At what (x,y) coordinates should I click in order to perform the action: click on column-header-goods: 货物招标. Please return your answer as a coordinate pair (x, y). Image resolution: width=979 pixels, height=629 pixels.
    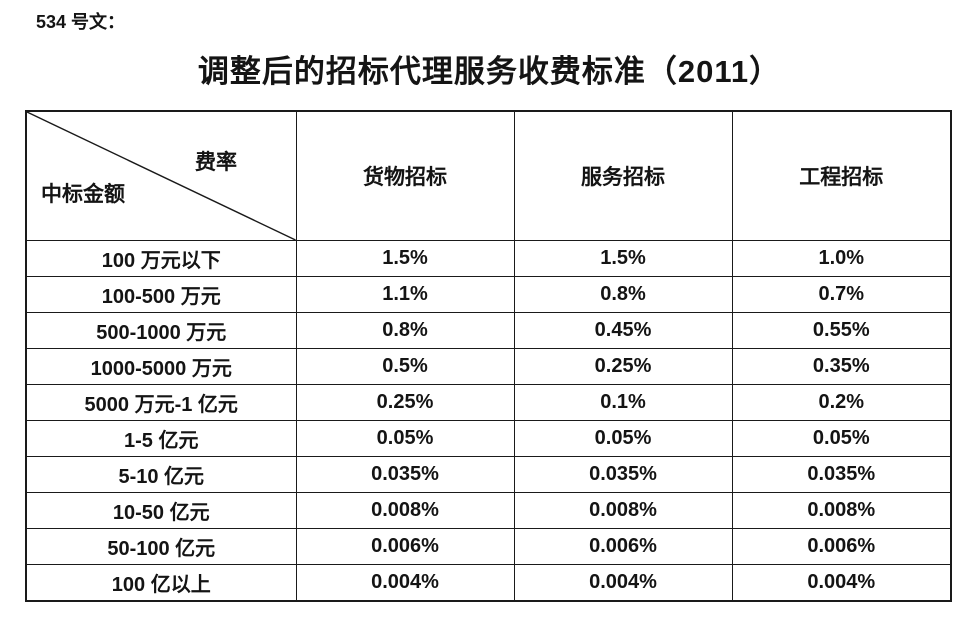
    Looking at the image, I should click on (405, 175).